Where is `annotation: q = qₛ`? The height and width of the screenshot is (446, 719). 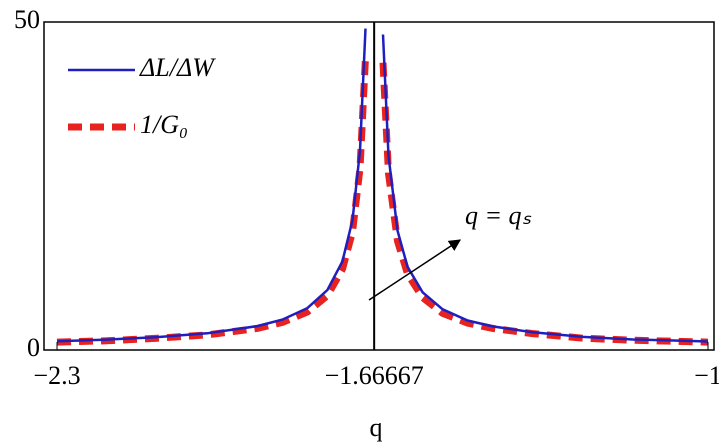
annotation: q = qₛ is located at coordinates (498, 215).